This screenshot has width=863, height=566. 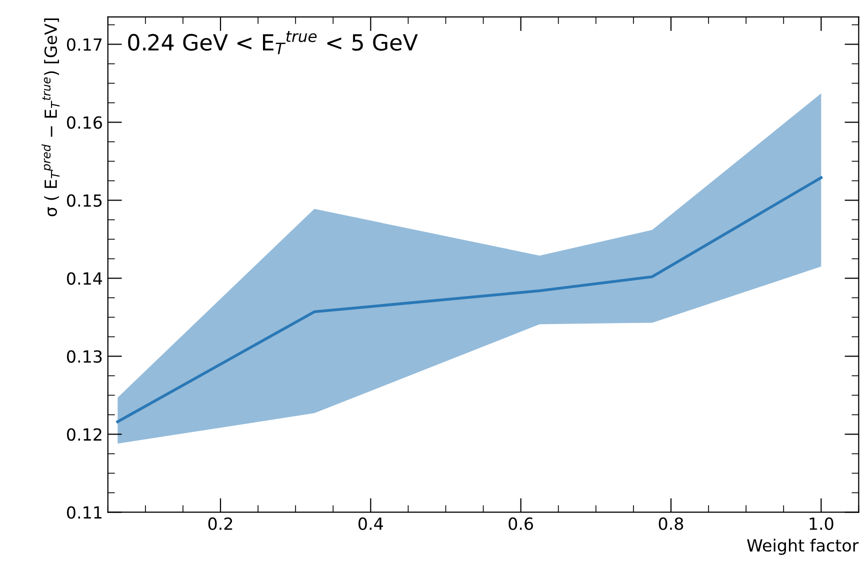 I want to click on x-tick-label: 0.8, so click(x=671, y=523).